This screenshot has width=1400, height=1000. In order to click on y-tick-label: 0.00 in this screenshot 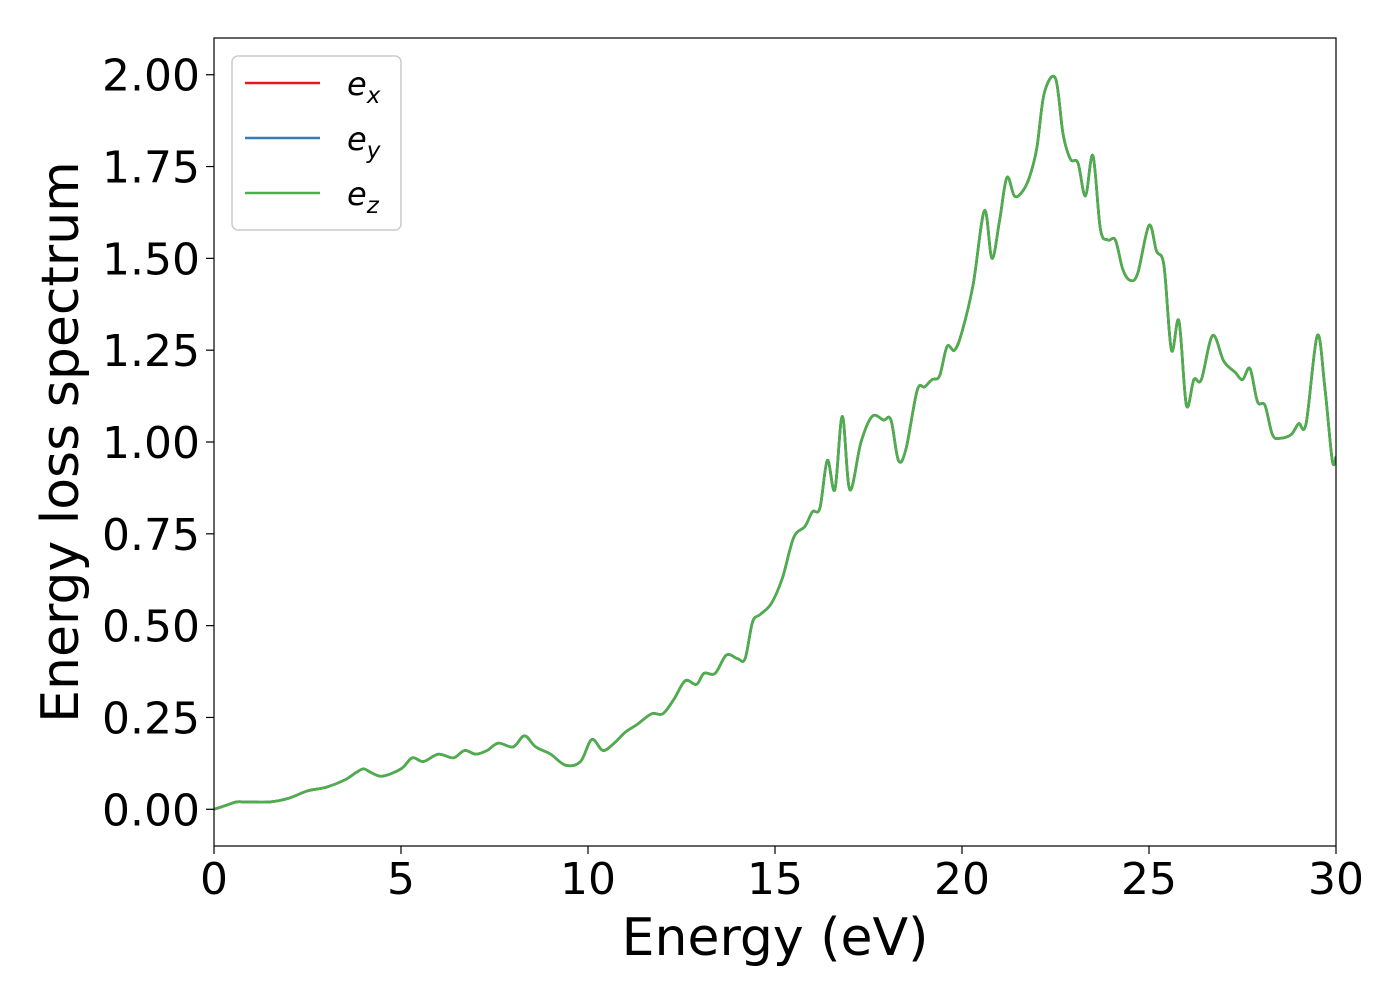, I will do `click(151, 810)`.